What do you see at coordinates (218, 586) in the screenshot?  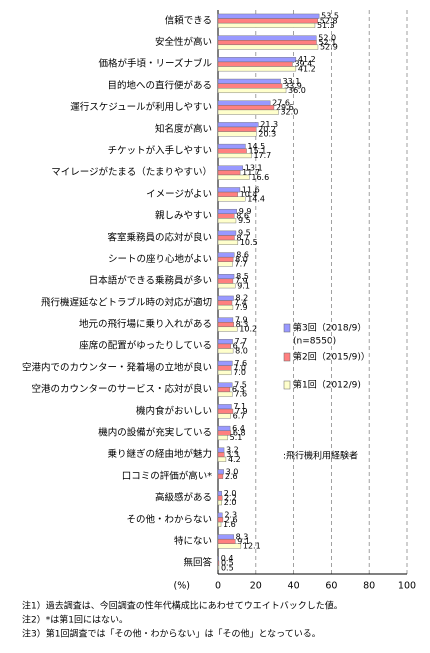 I see `x-tick-label: 0` at bounding box center [218, 586].